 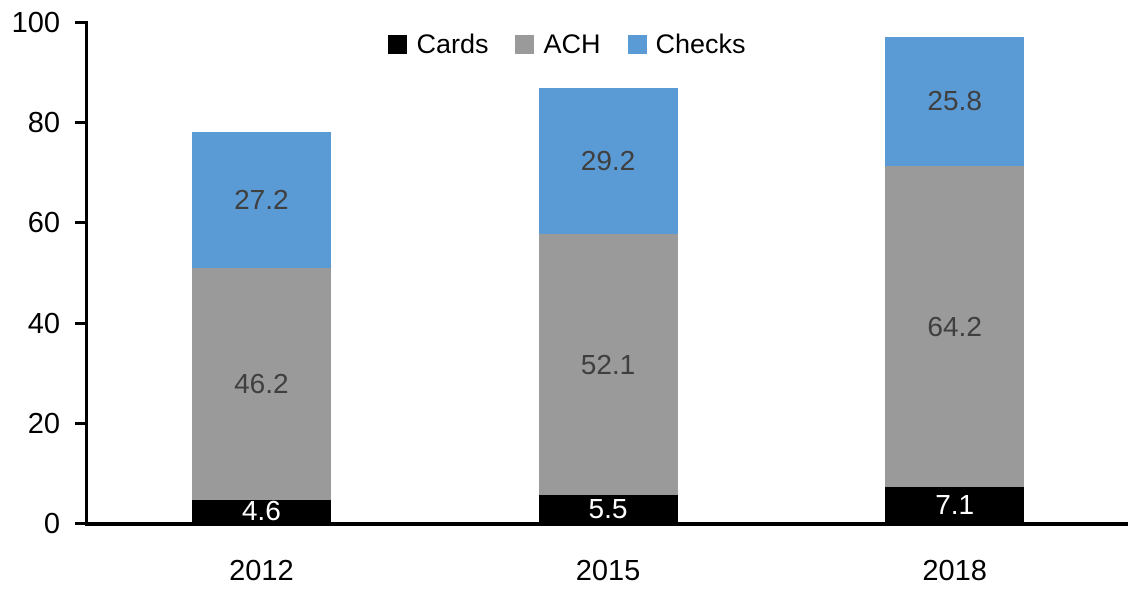 I want to click on legend-item-ach: ACH, so click(x=558, y=44).